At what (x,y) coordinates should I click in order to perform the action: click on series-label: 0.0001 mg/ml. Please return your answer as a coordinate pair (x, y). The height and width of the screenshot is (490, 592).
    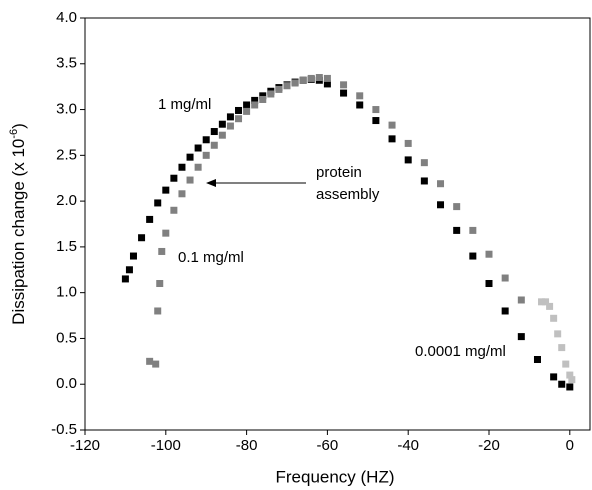
    Looking at the image, I should click on (460, 351).